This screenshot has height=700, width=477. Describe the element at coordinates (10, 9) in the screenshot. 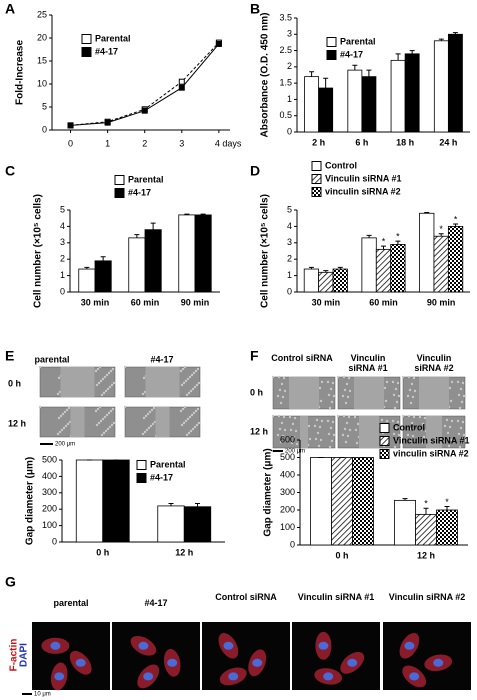

I see `panel-letter: A` at that location.